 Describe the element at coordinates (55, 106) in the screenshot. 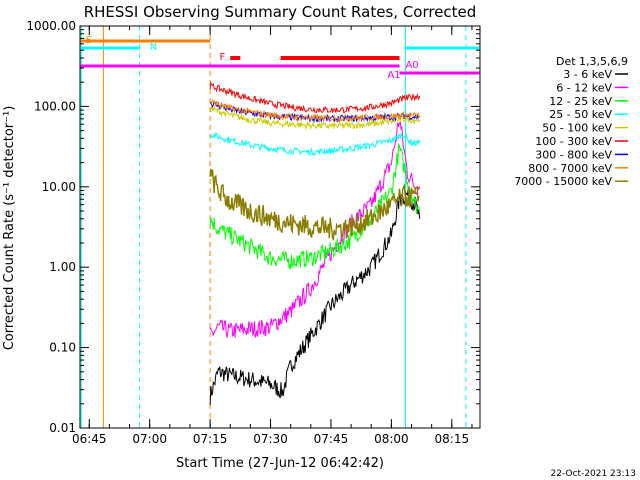

I see `y-tick-label: 100.00` at that location.